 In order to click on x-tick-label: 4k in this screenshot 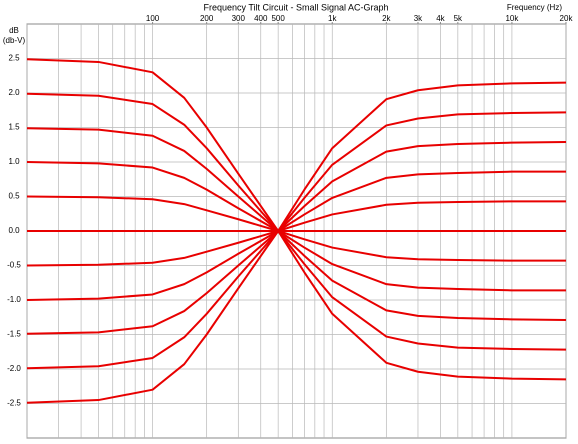, I will do `click(440, 18)`.